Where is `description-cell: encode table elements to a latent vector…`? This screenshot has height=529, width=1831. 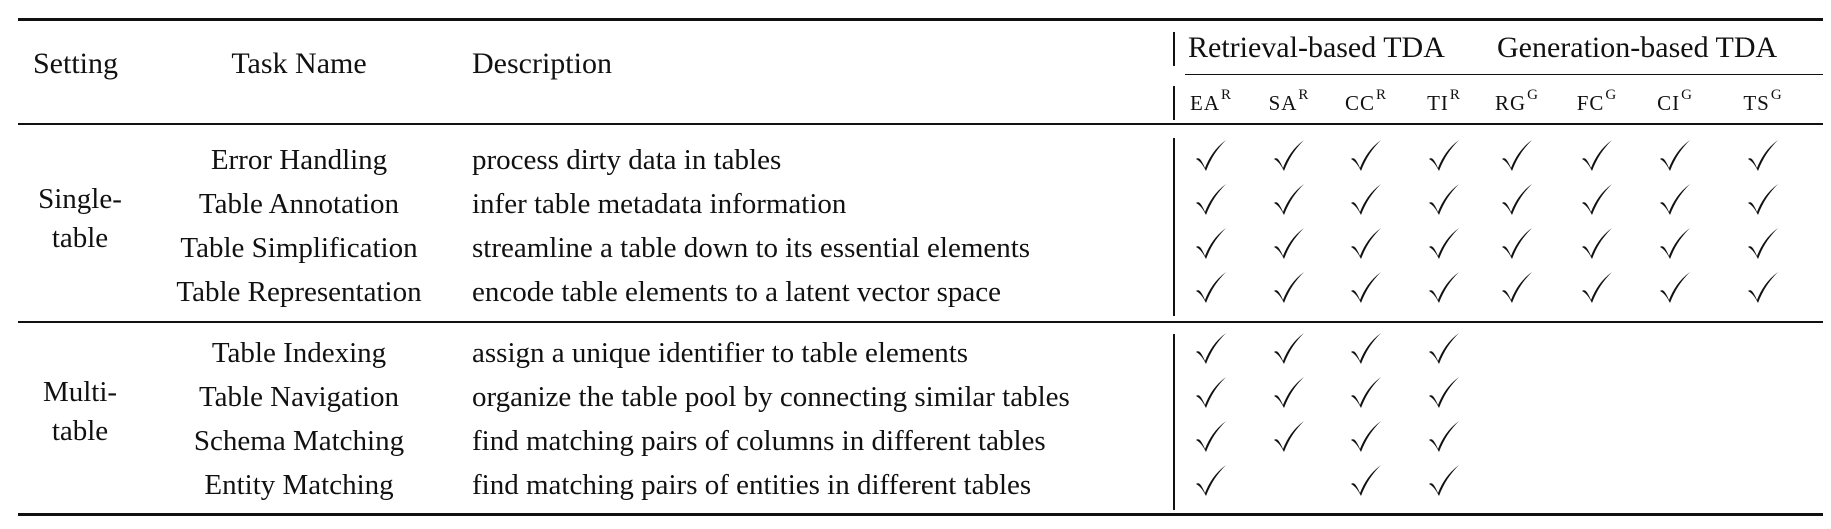
description-cell: encode table elements to a latent vector… is located at coordinates (736, 292).